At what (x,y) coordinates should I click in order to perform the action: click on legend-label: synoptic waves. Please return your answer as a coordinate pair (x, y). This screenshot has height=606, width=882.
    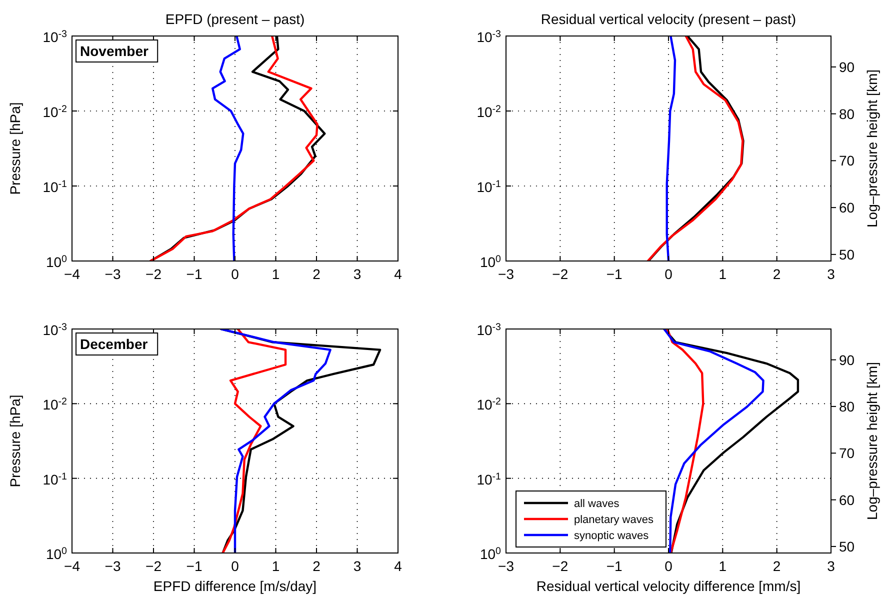
    Looking at the image, I should click on (612, 536).